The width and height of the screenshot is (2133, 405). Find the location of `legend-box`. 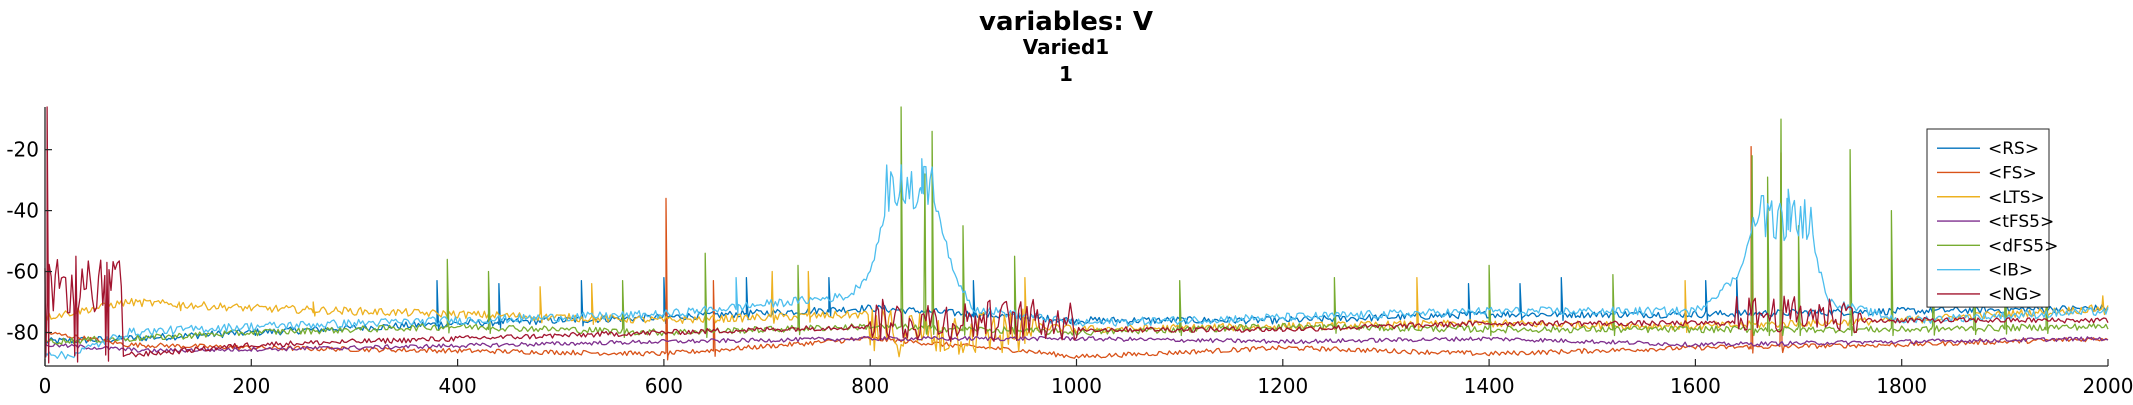

legend-box is located at coordinates (1988, 218).